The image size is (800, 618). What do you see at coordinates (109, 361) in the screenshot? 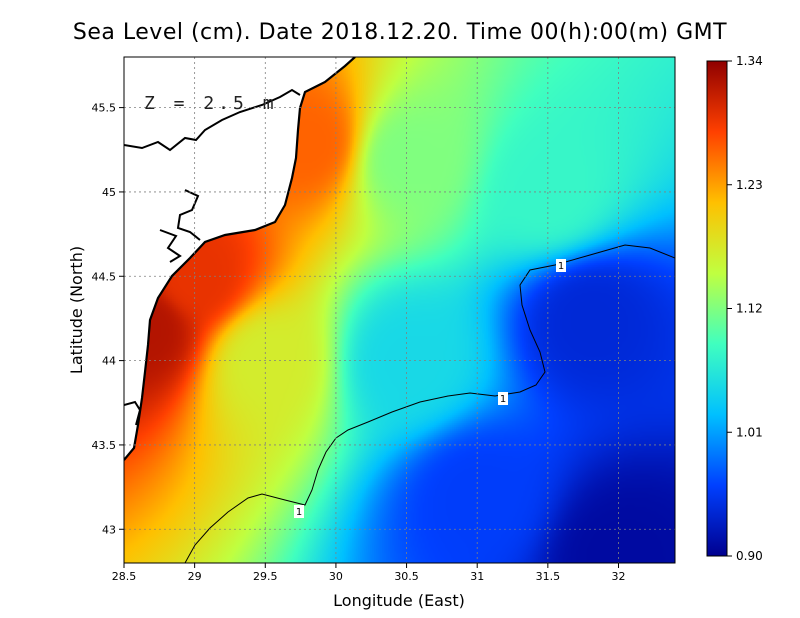
I see `y-tick-label: 44` at bounding box center [109, 361].